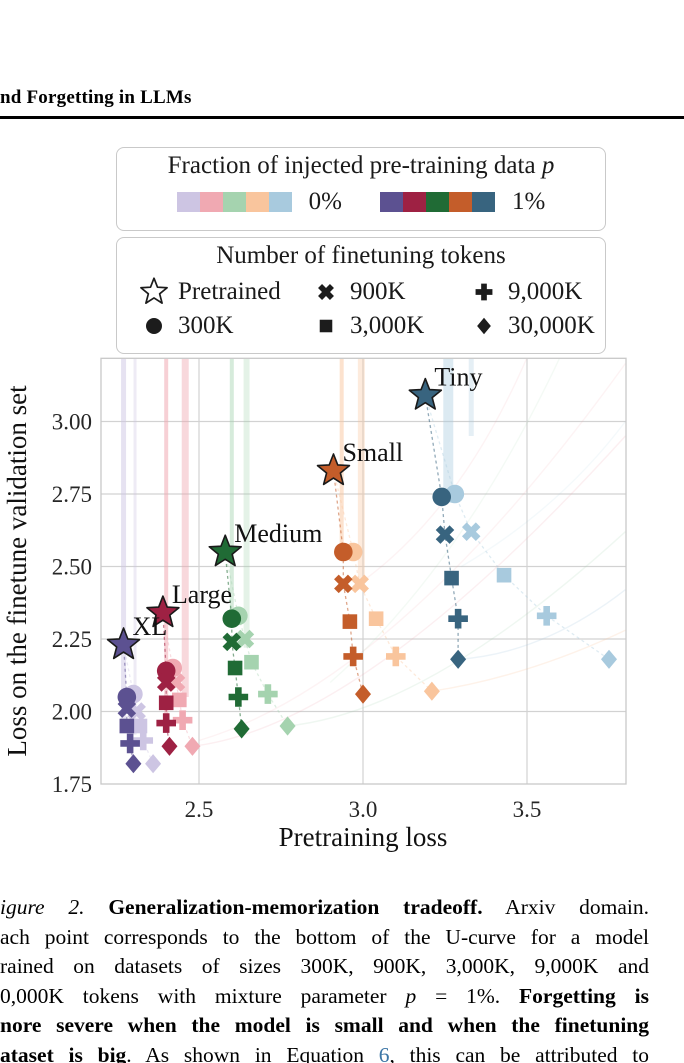 The image size is (684, 1063). Describe the element at coordinates (384, 1052) in the screenshot. I see `equation-link: 6` at that location.